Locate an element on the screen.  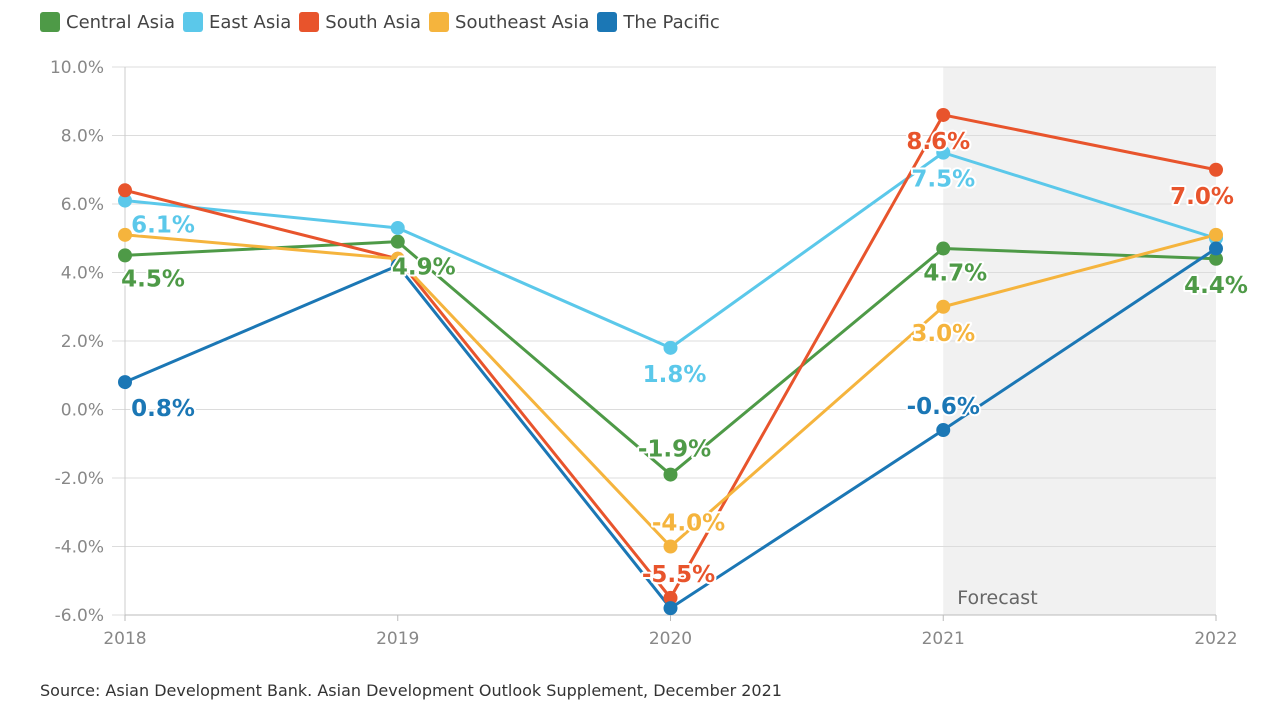
x-tick-label: 2018 is located at coordinates (124, 639).